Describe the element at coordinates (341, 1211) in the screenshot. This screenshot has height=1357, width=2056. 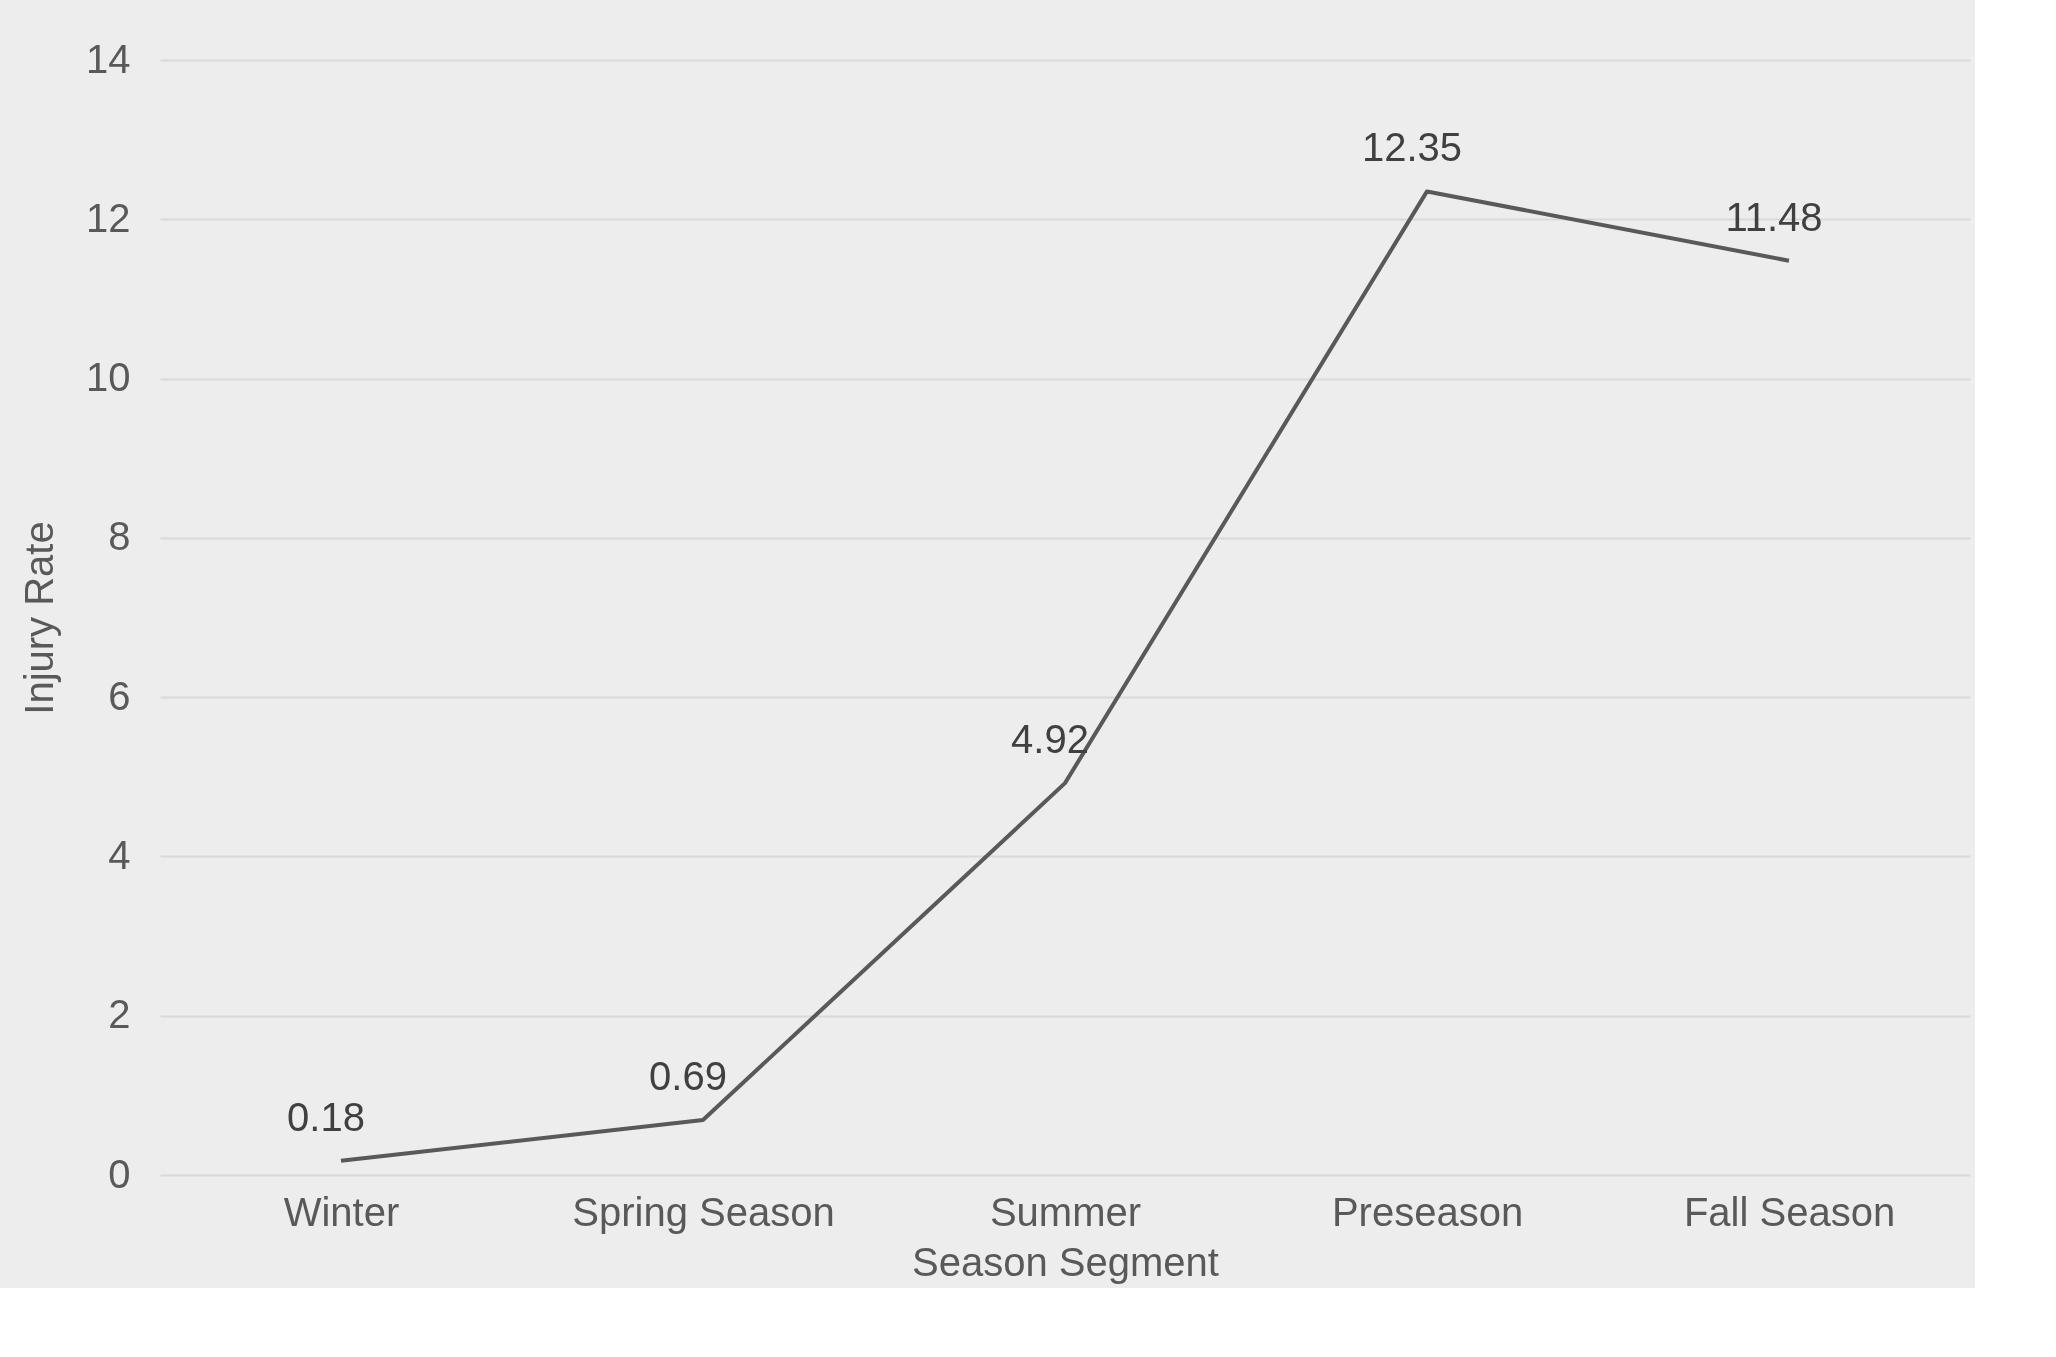
I see `x-tick-label: Winter` at that location.